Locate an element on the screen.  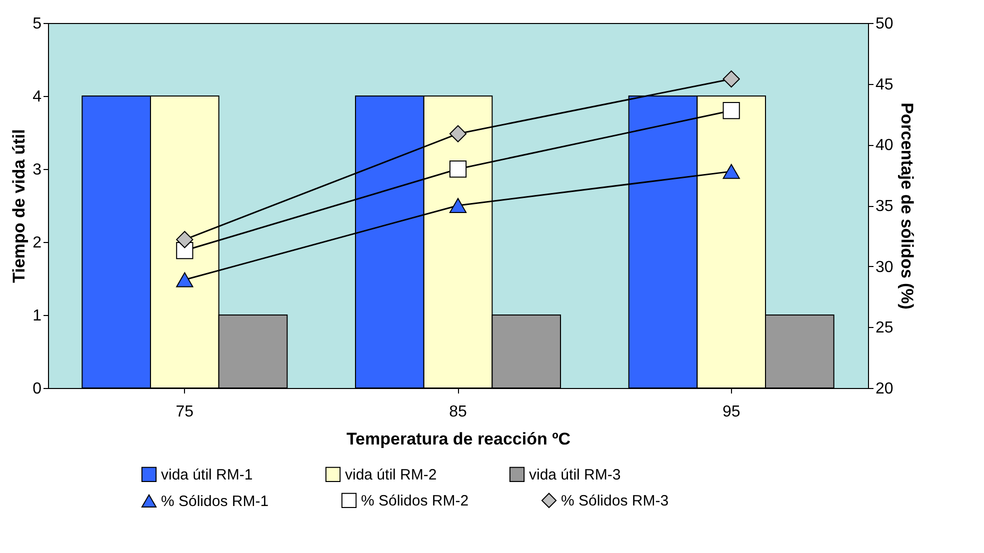
y-tick-label: 5 is located at coordinates (37, 24).